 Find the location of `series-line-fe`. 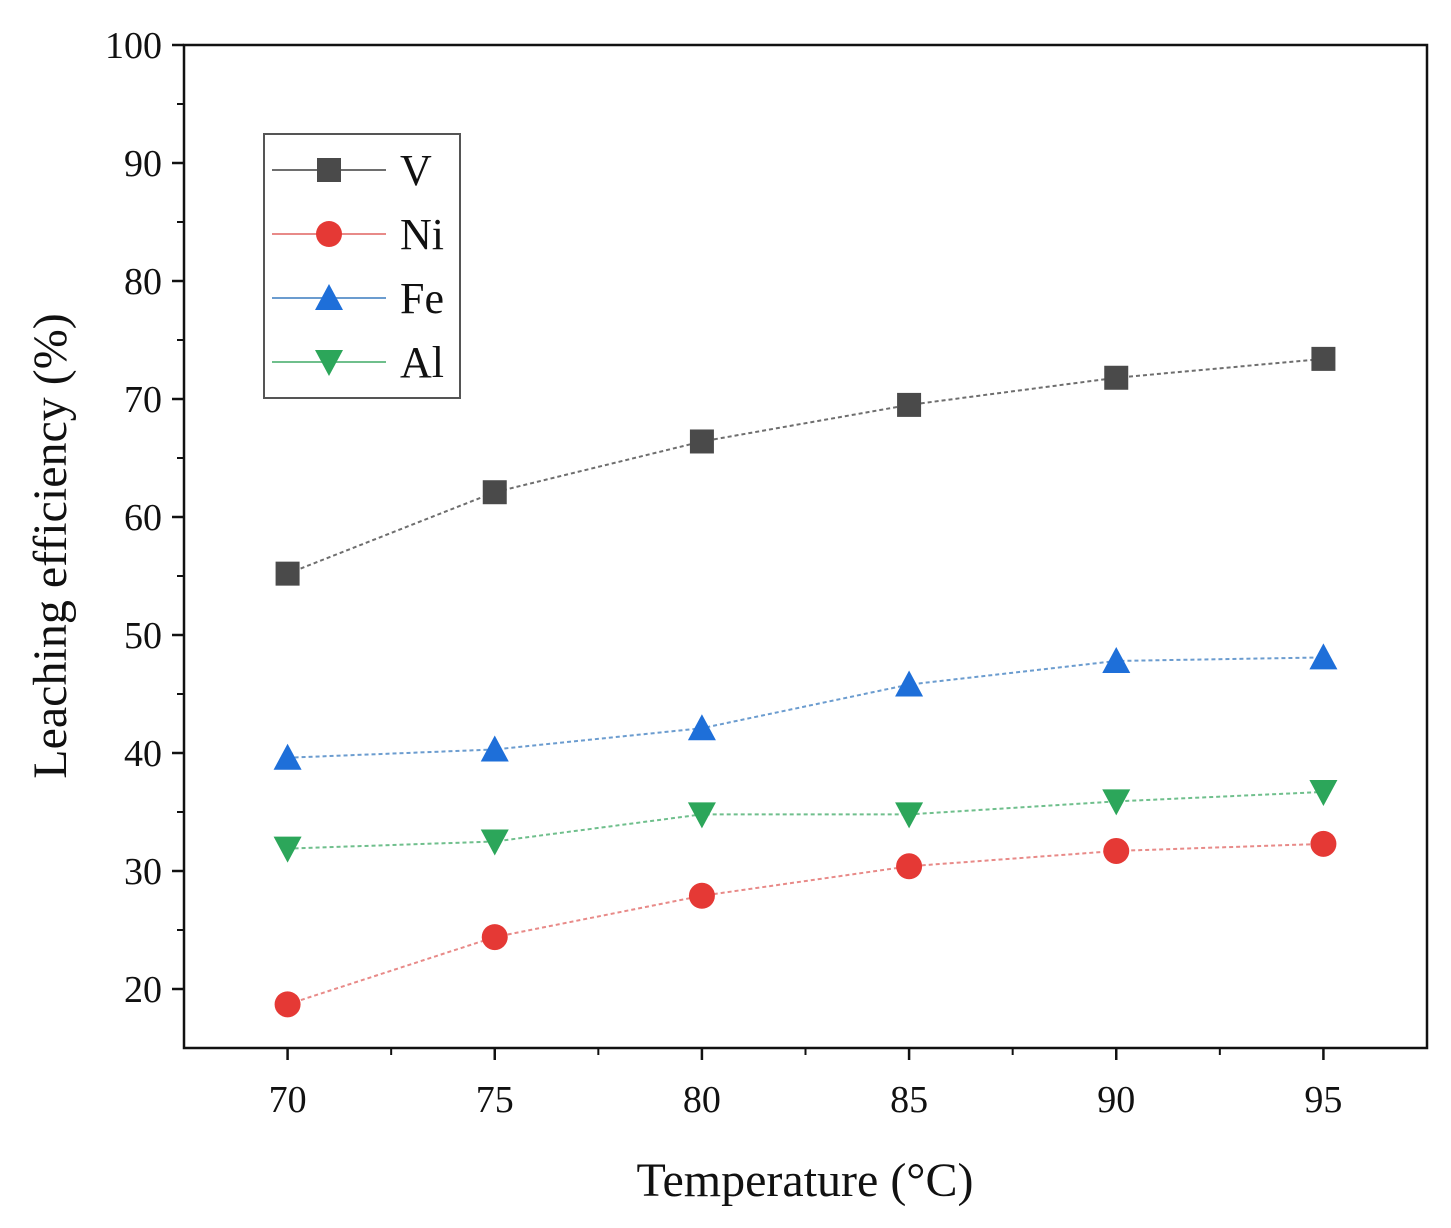

series-line-fe is located at coordinates (805, 707).